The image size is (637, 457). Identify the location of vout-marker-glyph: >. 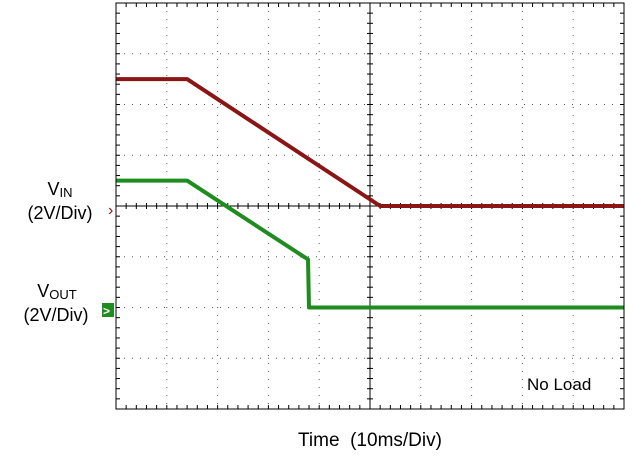
(106, 311).